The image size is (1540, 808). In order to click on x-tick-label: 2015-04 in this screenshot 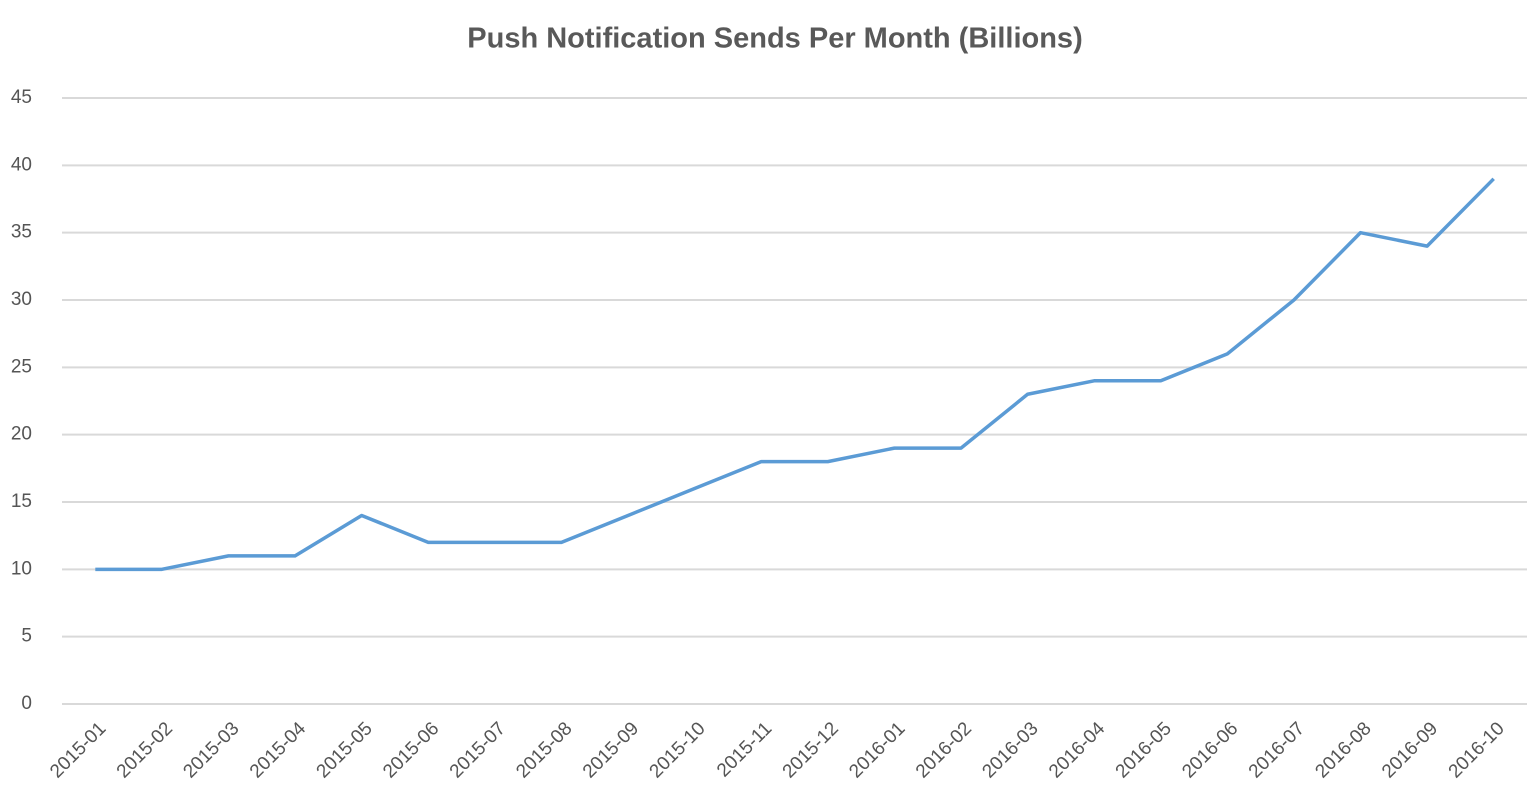, I will do `click(278, 750)`.